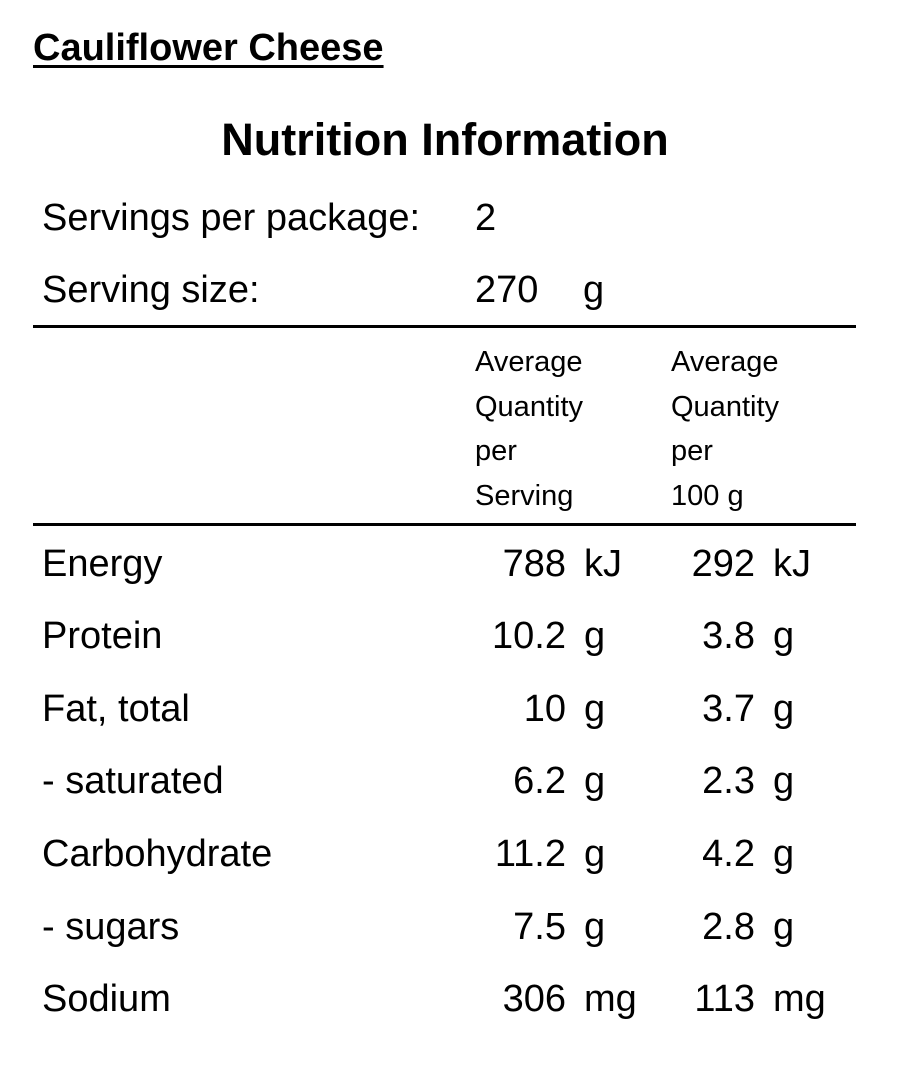  What do you see at coordinates (208, 48) in the screenshot?
I see `product-title: Cauliflower Cheese` at bounding box center [208, 48].